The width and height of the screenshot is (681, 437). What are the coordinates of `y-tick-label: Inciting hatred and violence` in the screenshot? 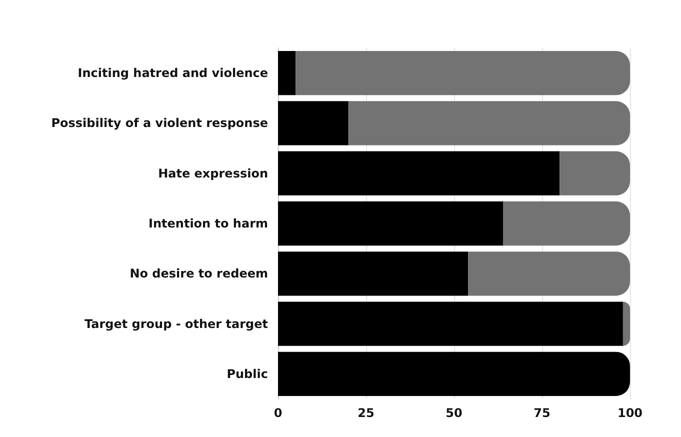 It's located at (173, 73).